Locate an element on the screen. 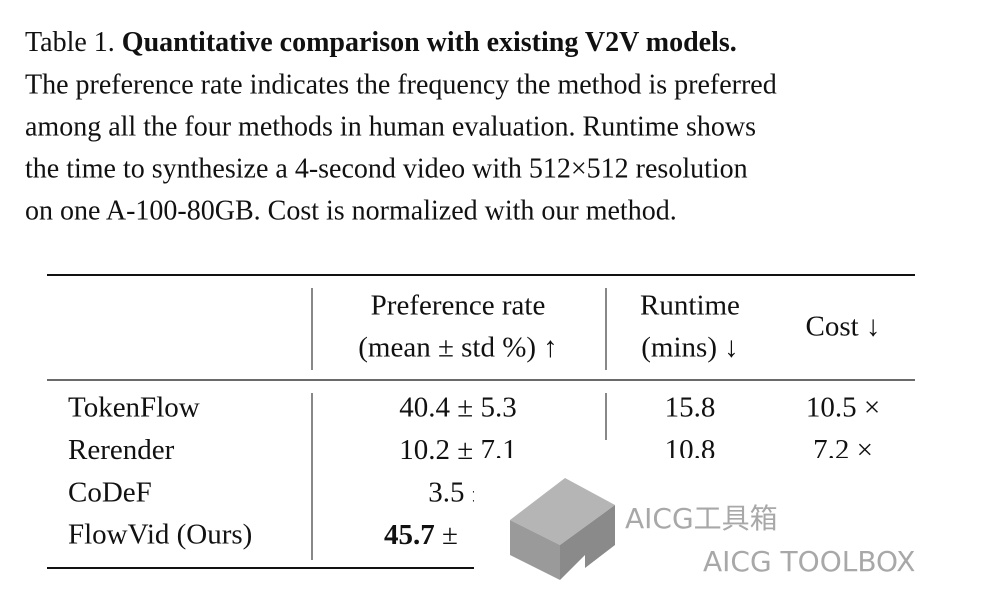  cost-cell: 10.5 × is located at coordinates (843, 408).